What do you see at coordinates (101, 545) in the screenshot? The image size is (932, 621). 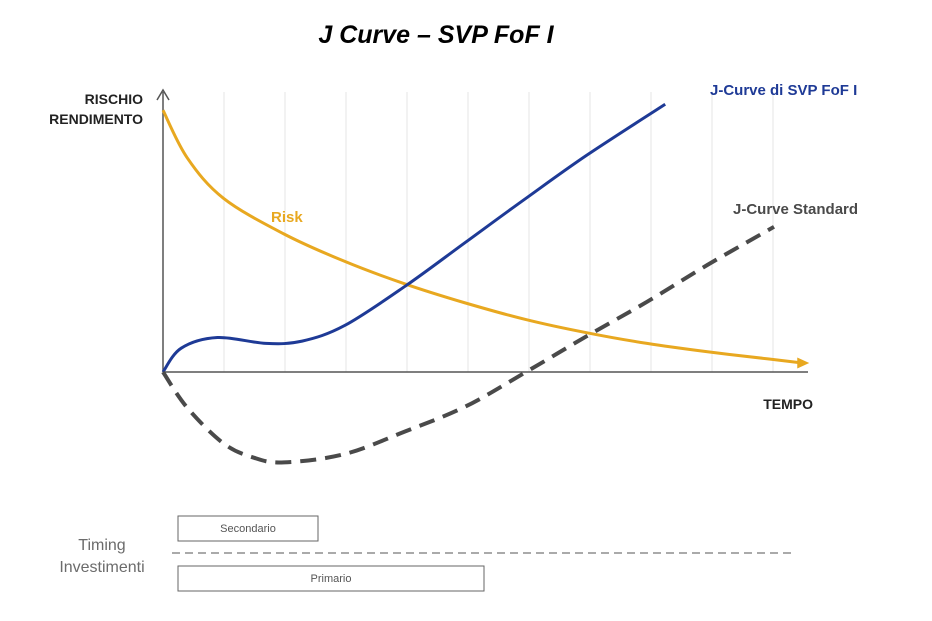 I see `timing-label-line1: Timing` at bounding box center [101, 545].